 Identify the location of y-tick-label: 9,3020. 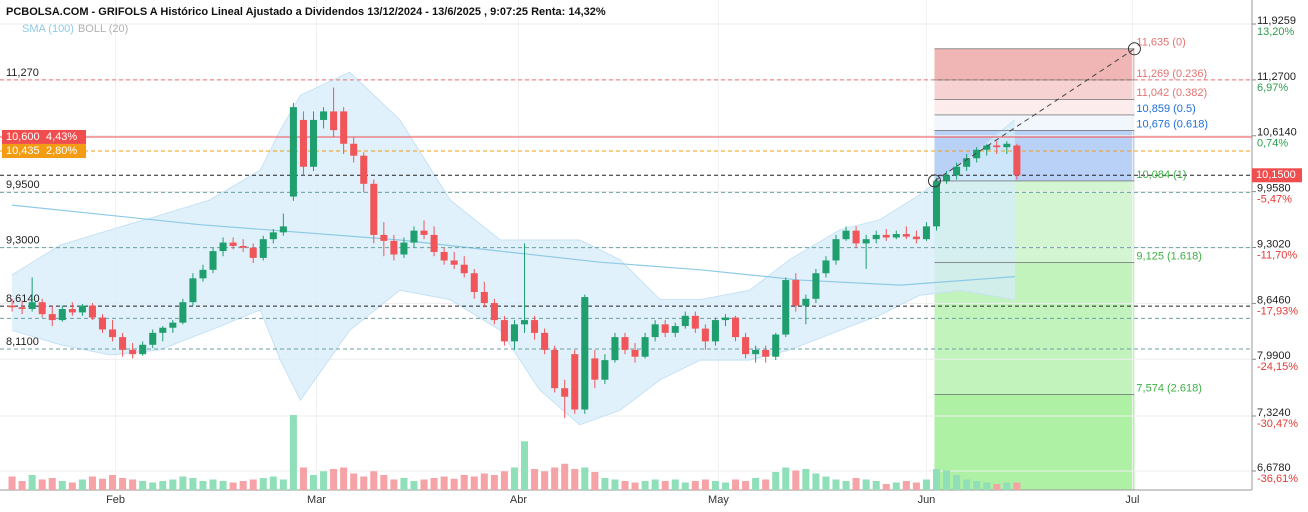
(1274, 244).